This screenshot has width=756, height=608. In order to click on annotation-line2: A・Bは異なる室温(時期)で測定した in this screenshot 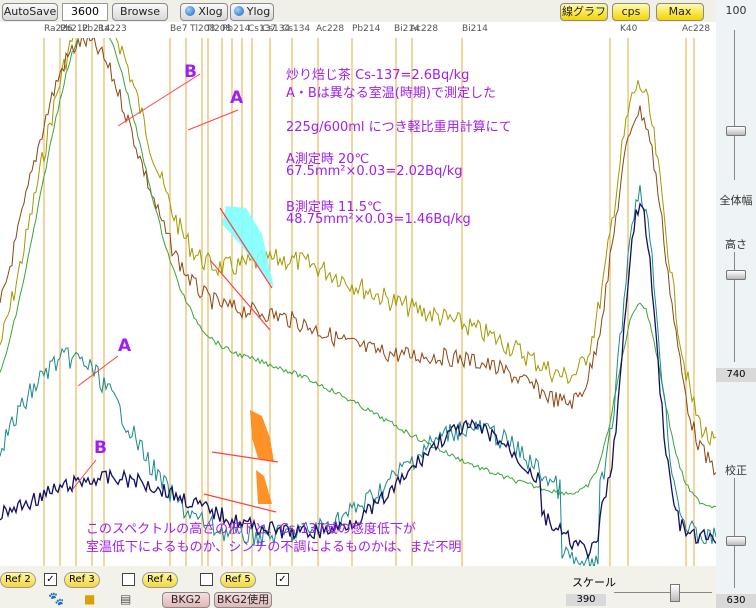, I will do `click(391, 93)`.